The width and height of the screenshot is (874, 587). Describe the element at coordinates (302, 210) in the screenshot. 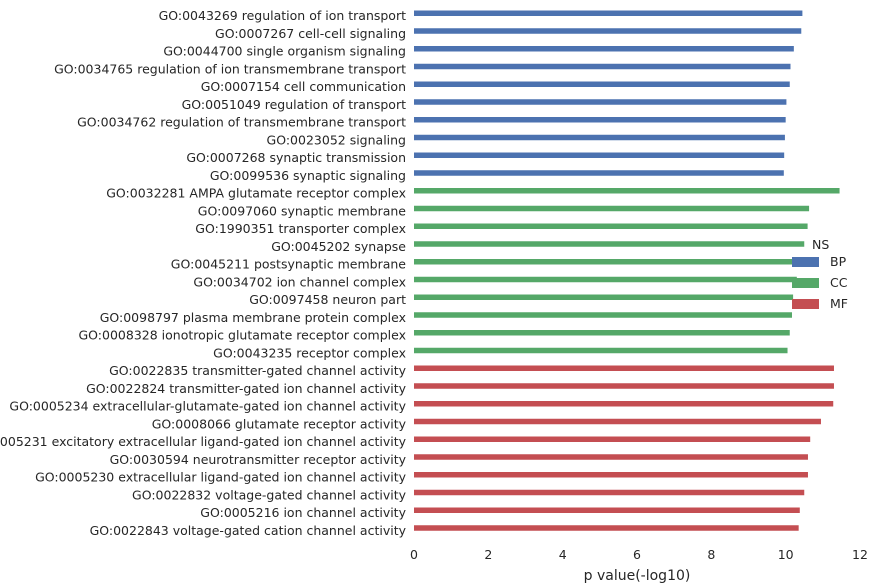

I see `category-label: GO:0097060 synaptic membrane` at that location.